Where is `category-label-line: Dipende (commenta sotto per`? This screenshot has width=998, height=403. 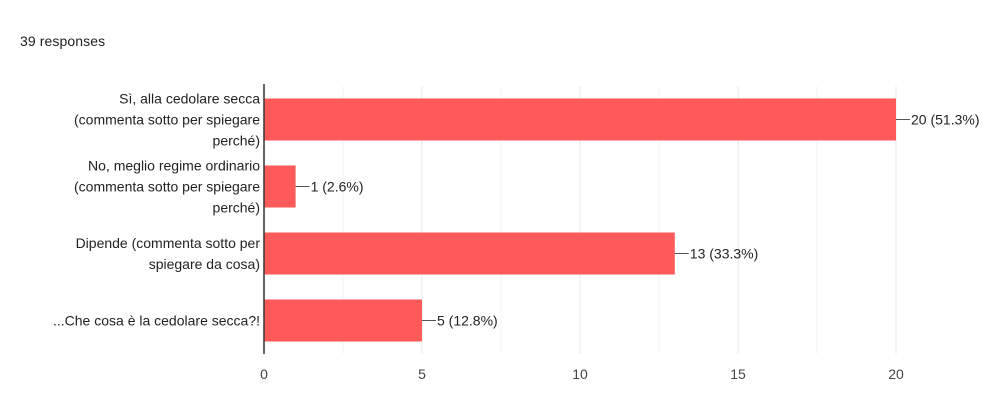
category-label-line: Dipende (commenta sotto per is located at coordinates (168, 243).